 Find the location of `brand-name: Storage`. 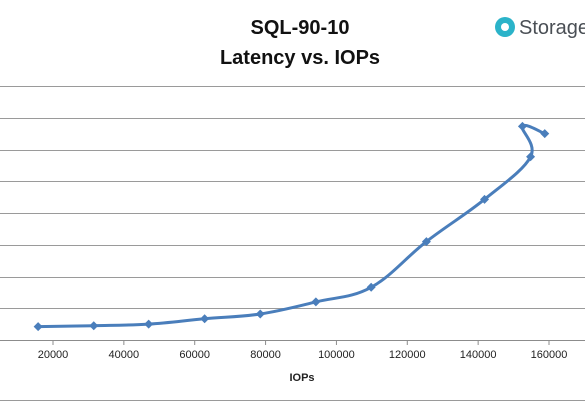

brand-name: Storage is located at coordinates (552, 28).